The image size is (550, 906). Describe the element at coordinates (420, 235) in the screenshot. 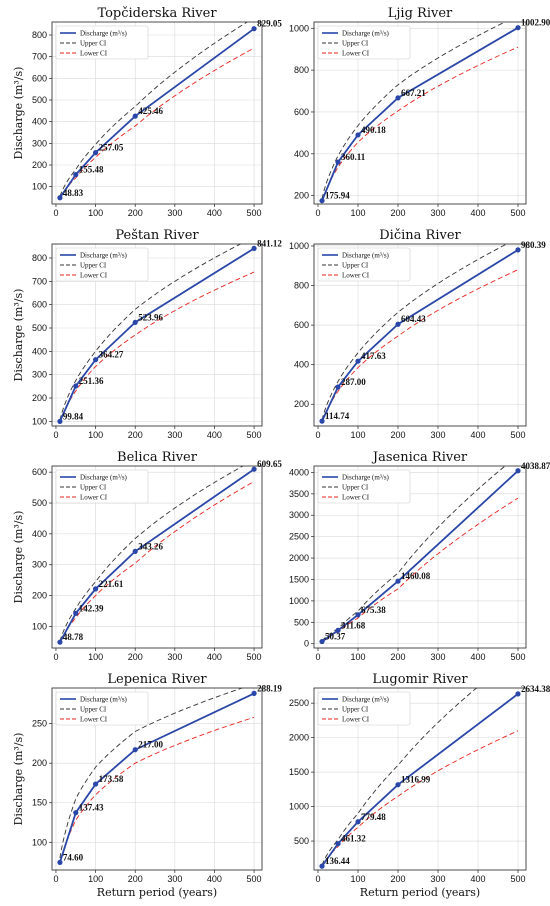

I see `panel-title: Dičina River` at that location.